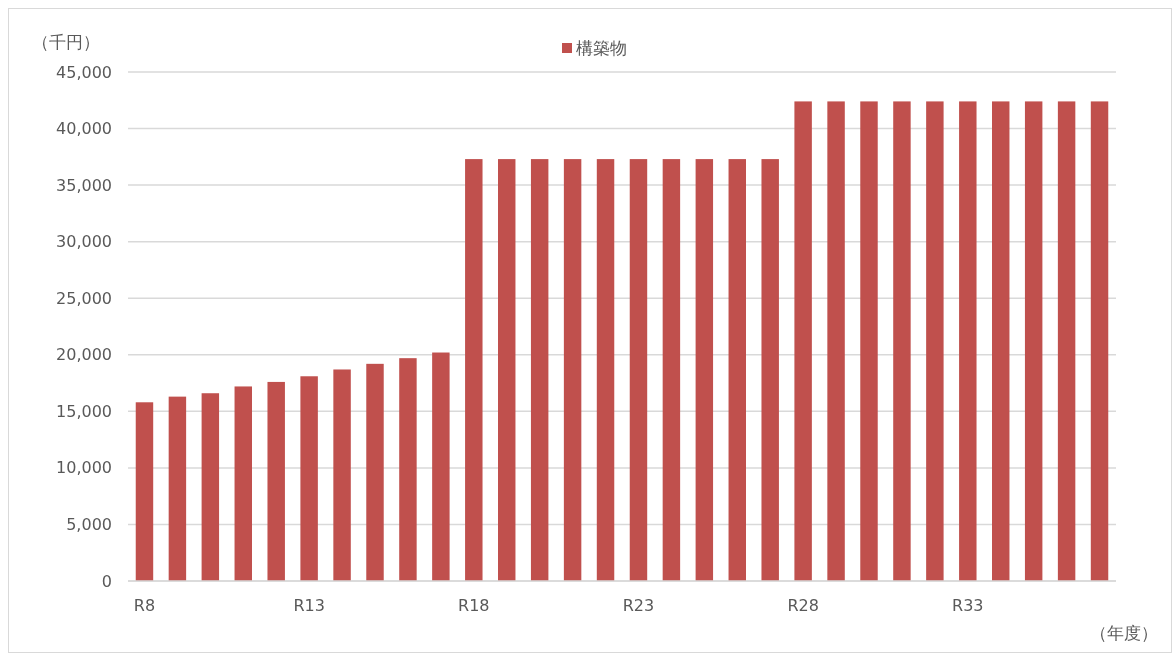 This screenshot has width=1172, height=653. What do you see at coordinates (66, 42) in the screenshot?
I see `y-axis-title: （千円）` at bounding box center [66, 42].